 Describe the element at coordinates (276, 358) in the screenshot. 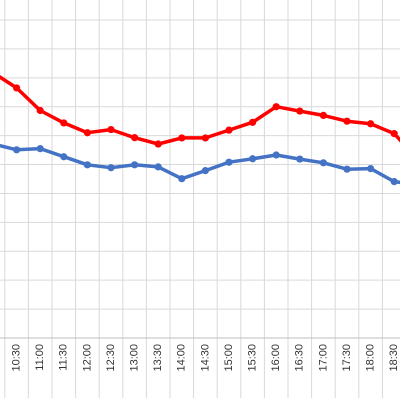

I see `x-tick-label: 16:00` at that location.